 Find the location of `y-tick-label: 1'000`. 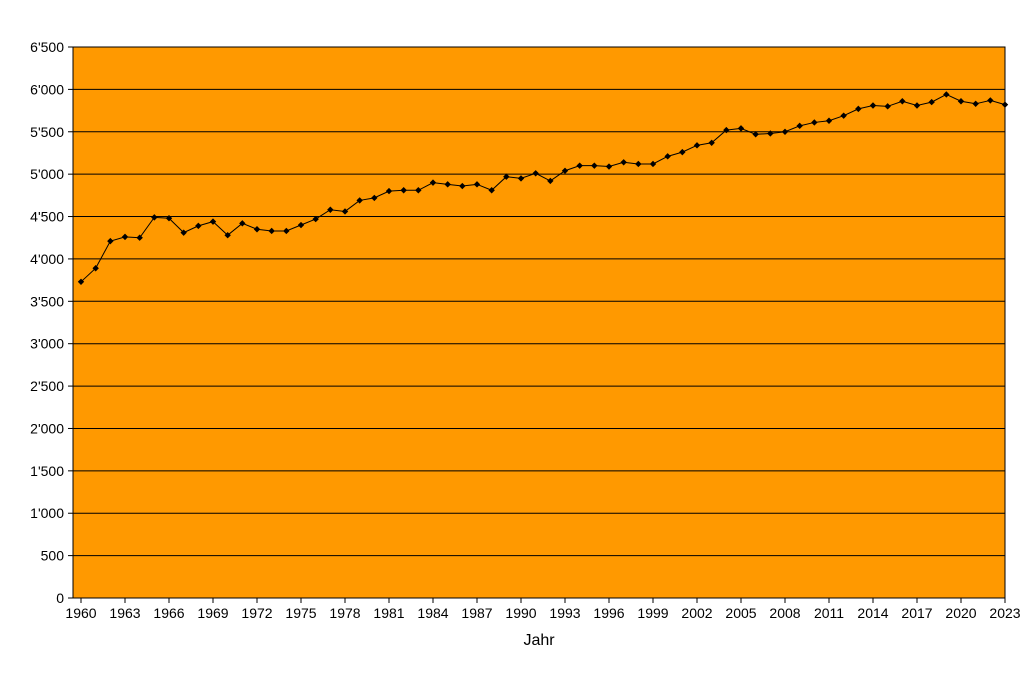

y-tick-label: 1'000 is located at coordinates (47, 513).